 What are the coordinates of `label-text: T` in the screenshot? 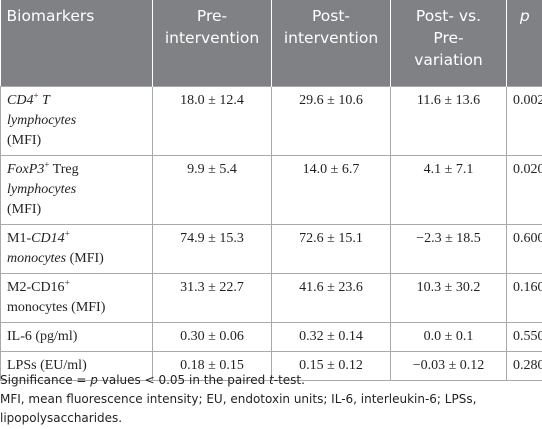 It's located at (46, 100).